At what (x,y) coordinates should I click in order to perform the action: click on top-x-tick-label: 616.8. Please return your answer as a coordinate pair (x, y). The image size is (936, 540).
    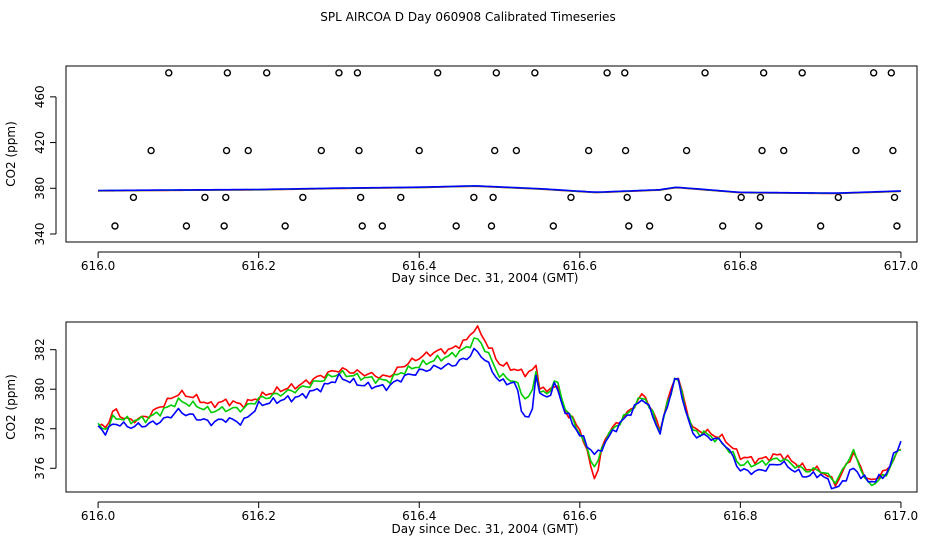
    Looking at the image, I should click on (740, 266).